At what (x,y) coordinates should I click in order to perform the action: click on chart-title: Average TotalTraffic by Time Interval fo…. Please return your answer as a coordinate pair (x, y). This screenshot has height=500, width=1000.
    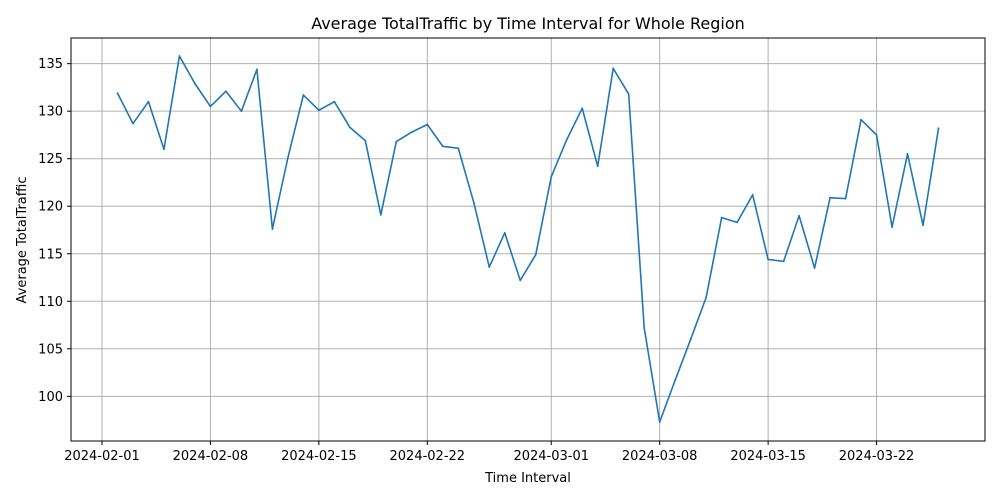
    Looking at the image, I should click on (528, 23).